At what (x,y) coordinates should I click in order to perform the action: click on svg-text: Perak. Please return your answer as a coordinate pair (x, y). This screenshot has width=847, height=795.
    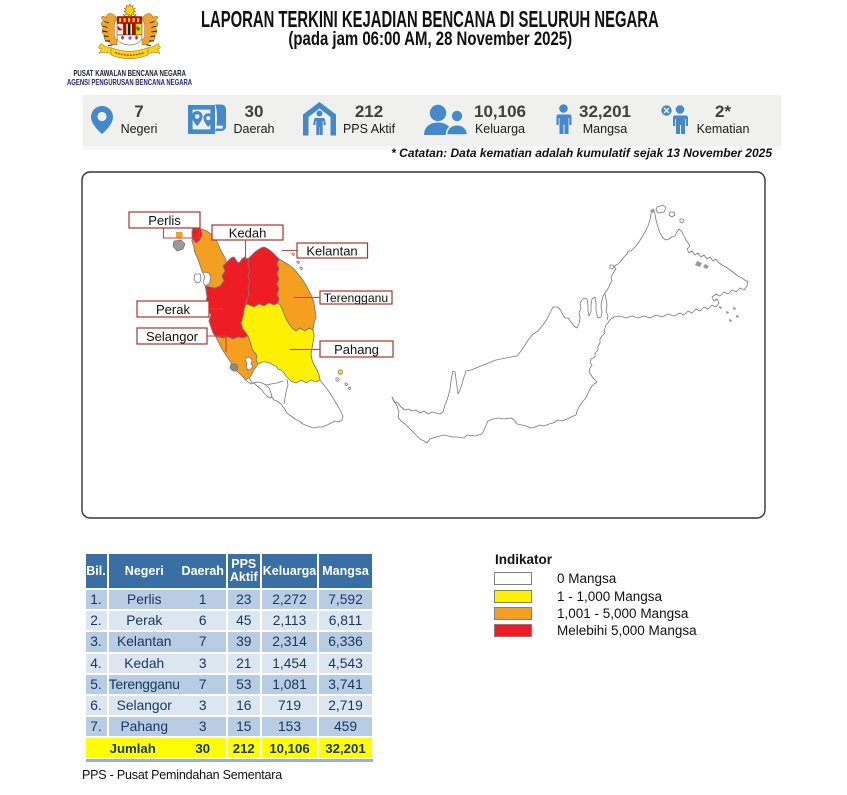
    Looking at the image, I should click on (173, 309).